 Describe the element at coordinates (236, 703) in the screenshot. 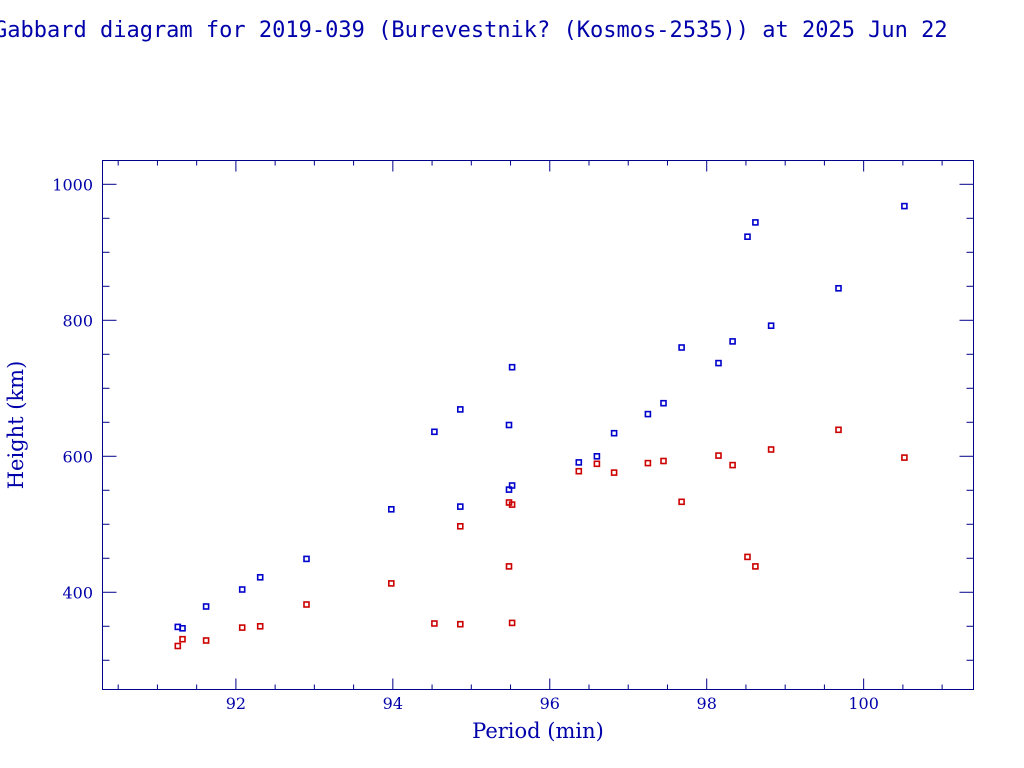

I see `x-tick-label: 92` at that location.